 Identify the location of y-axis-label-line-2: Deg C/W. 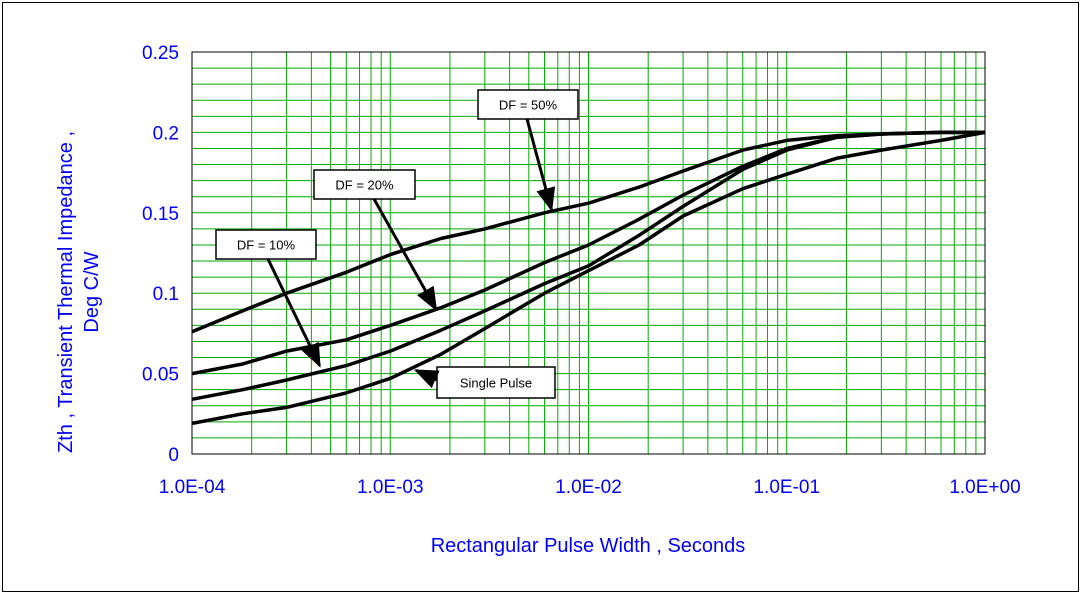
(92, 291).